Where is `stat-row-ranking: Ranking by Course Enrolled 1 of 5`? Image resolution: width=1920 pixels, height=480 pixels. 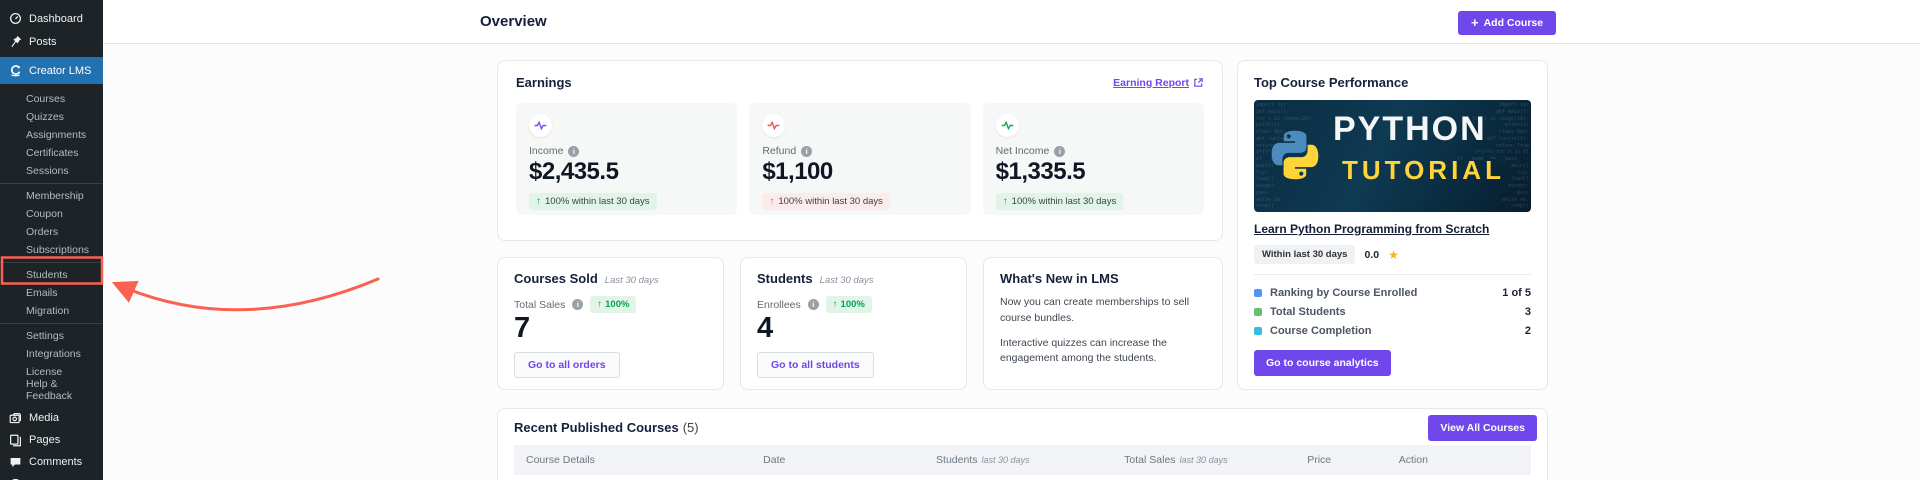 stat-row-ranking: Ranking by Course Enrolled 1 of 5 is located at coordinates (1392, 292).